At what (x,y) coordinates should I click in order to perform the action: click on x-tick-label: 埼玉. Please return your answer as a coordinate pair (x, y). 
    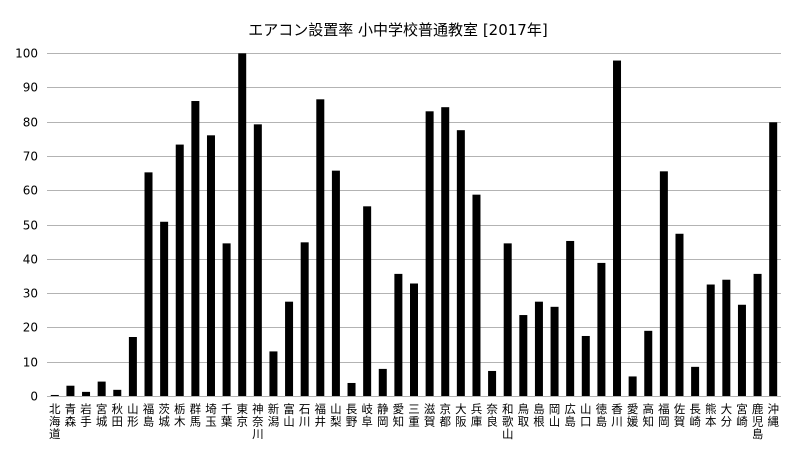
    Looking at the image, I should click on (211, 415).